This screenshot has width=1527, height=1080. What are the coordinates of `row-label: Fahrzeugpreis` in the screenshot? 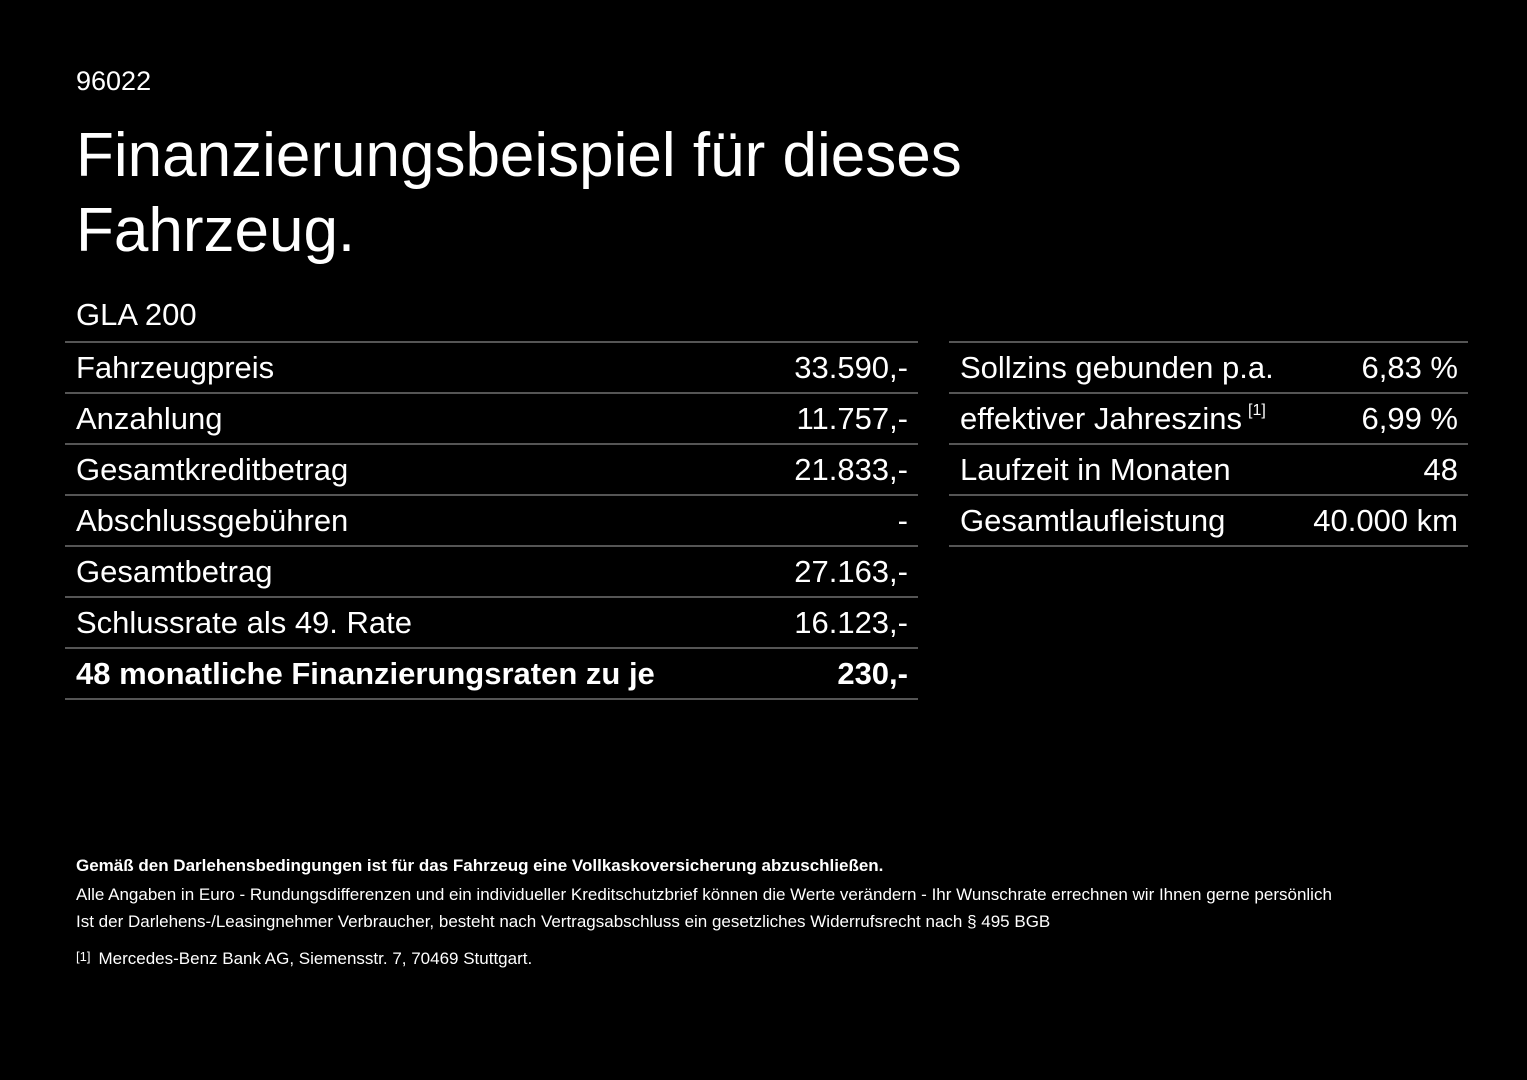 It's located at (175, 368).